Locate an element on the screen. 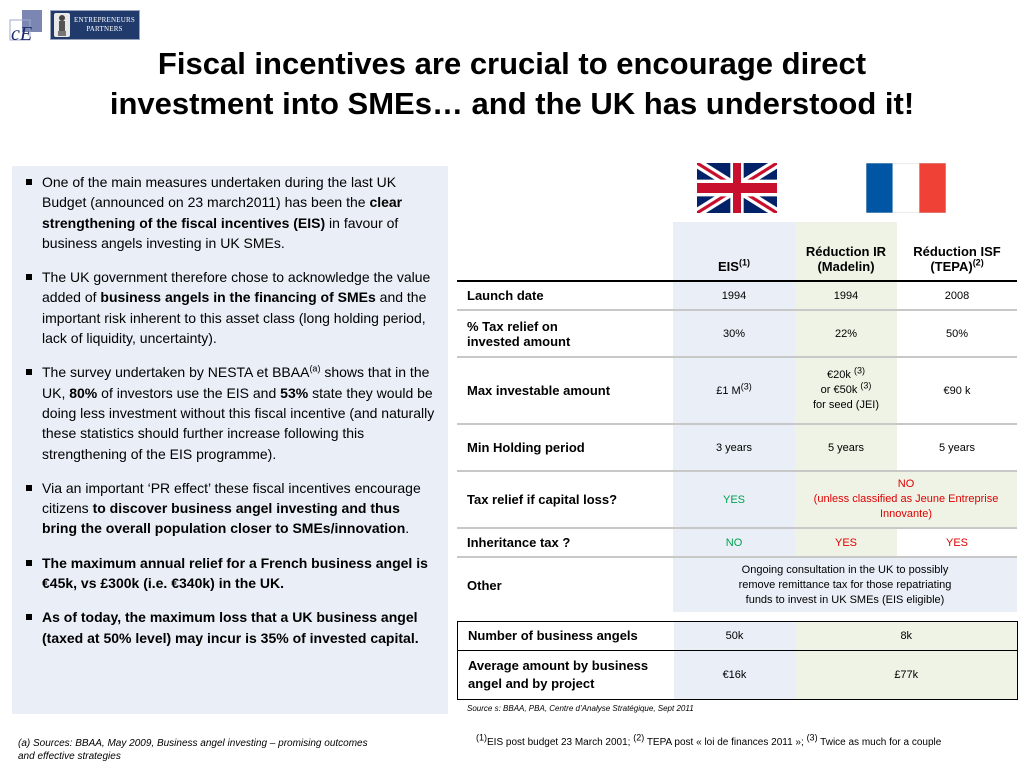 The image size is (1024, 768). table-row: Inheritance tax ? NO YES YES is located at coordinates (737, 543).